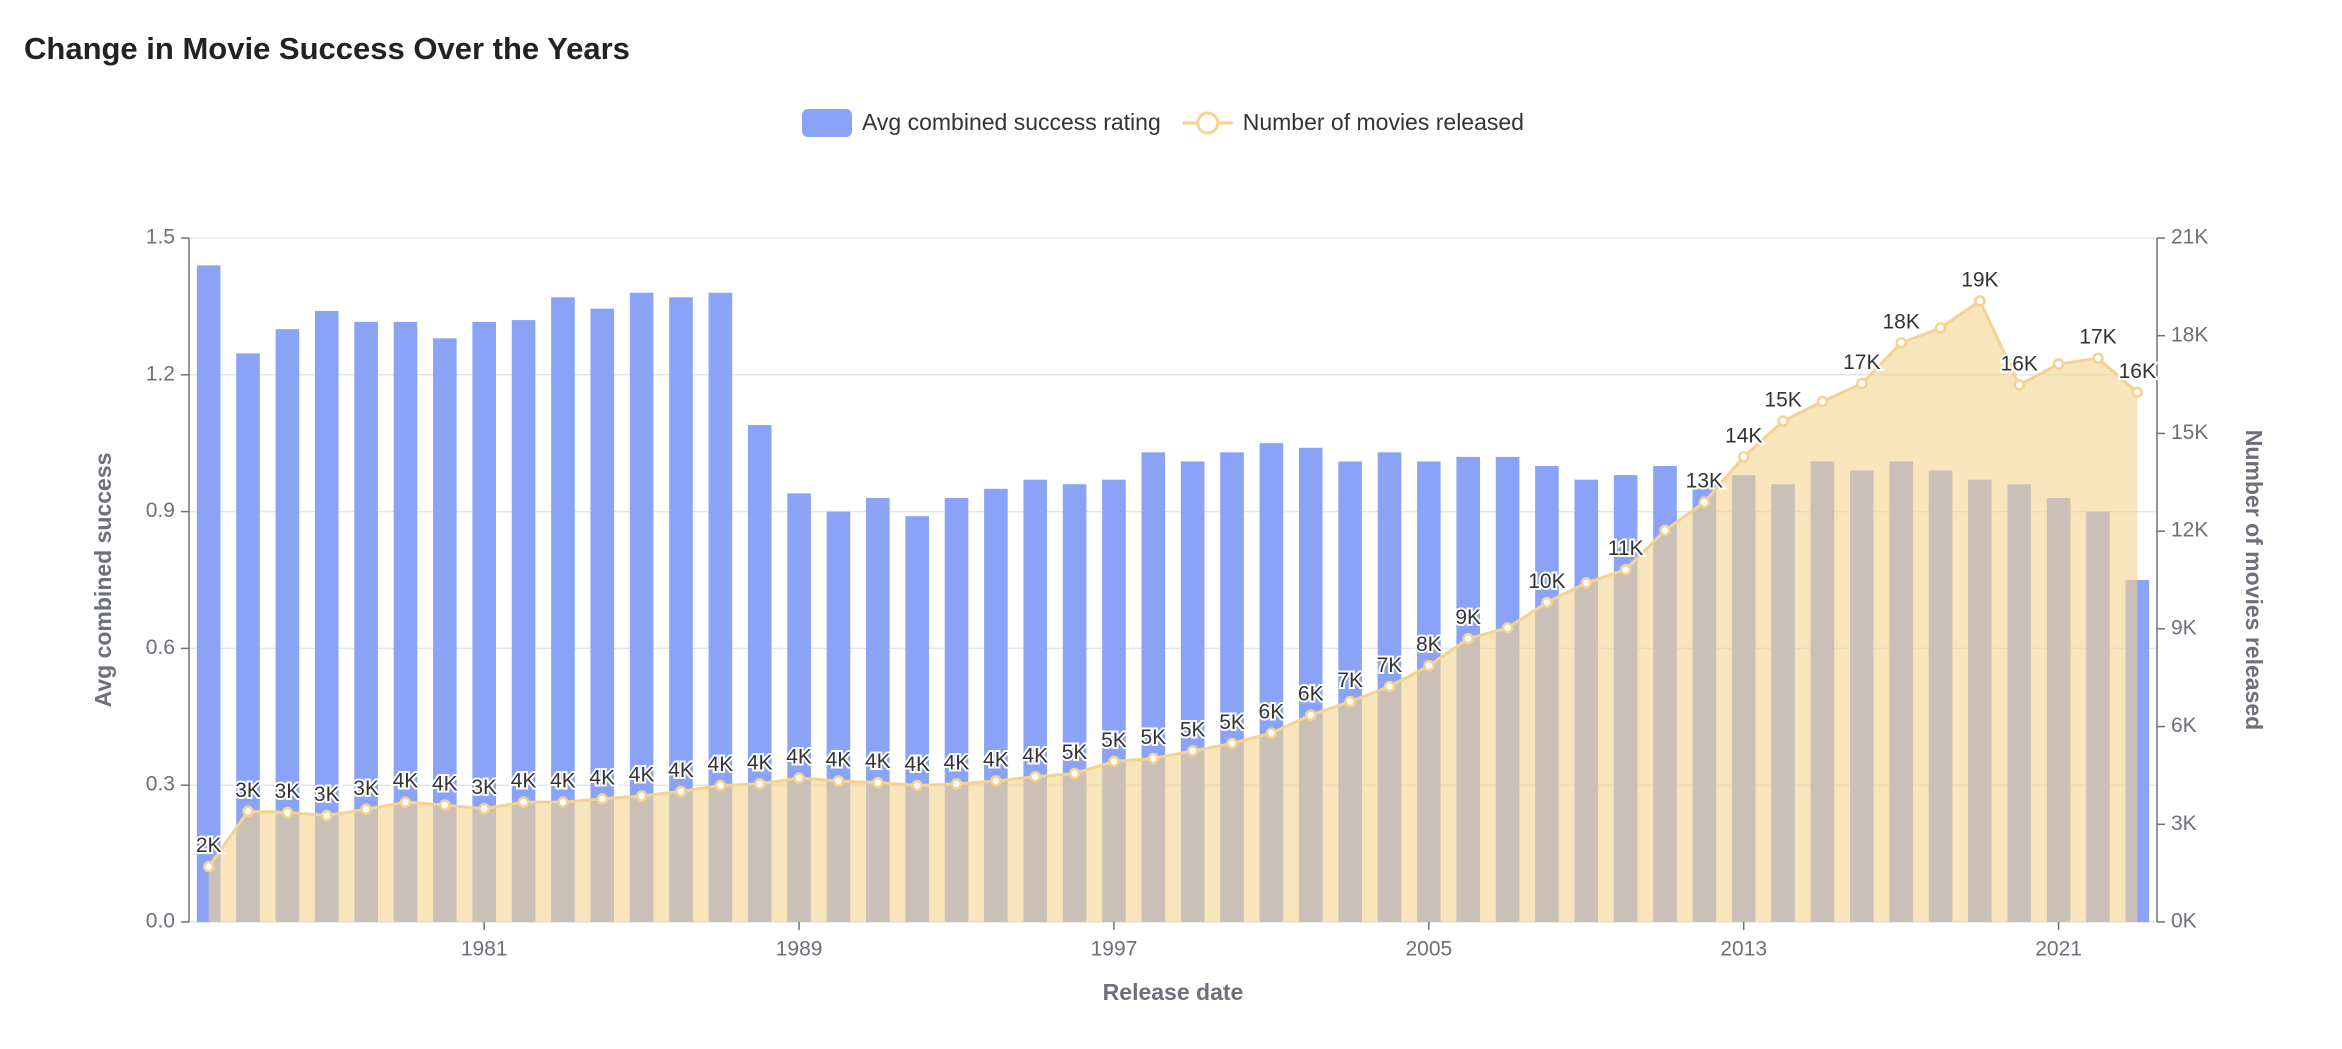  Describe the element at coordinates (1861, 362) in the screenshot. I see `data-label: 17K` at that location.